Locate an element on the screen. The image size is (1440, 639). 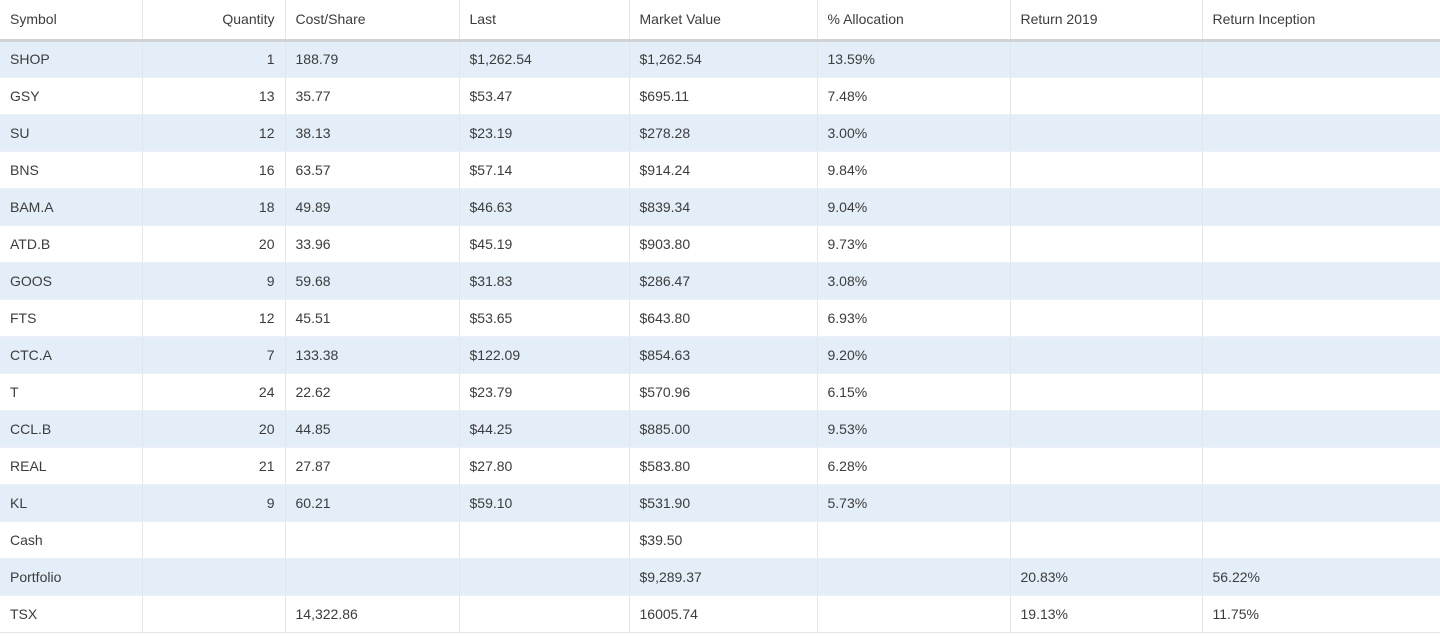
cell-allocation: 6.15% is located at coordinates (914, 392).